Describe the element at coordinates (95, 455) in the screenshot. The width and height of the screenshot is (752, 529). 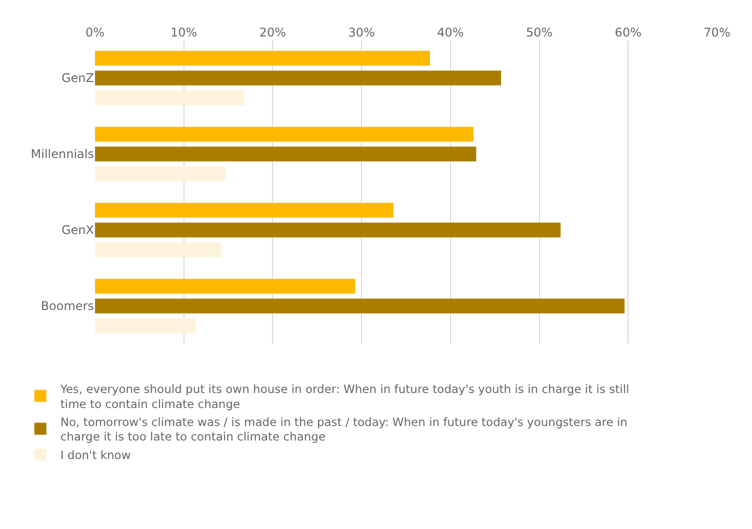
I see `legend-label: I don't know` at that location.